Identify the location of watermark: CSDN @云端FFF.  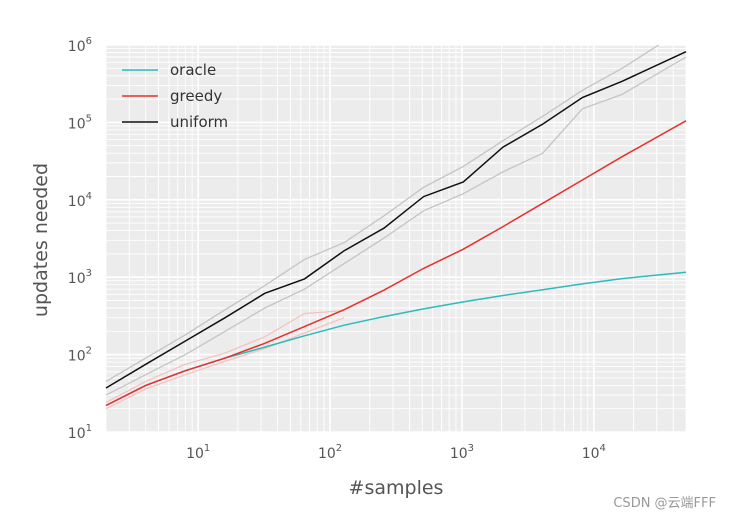
(664, 503).